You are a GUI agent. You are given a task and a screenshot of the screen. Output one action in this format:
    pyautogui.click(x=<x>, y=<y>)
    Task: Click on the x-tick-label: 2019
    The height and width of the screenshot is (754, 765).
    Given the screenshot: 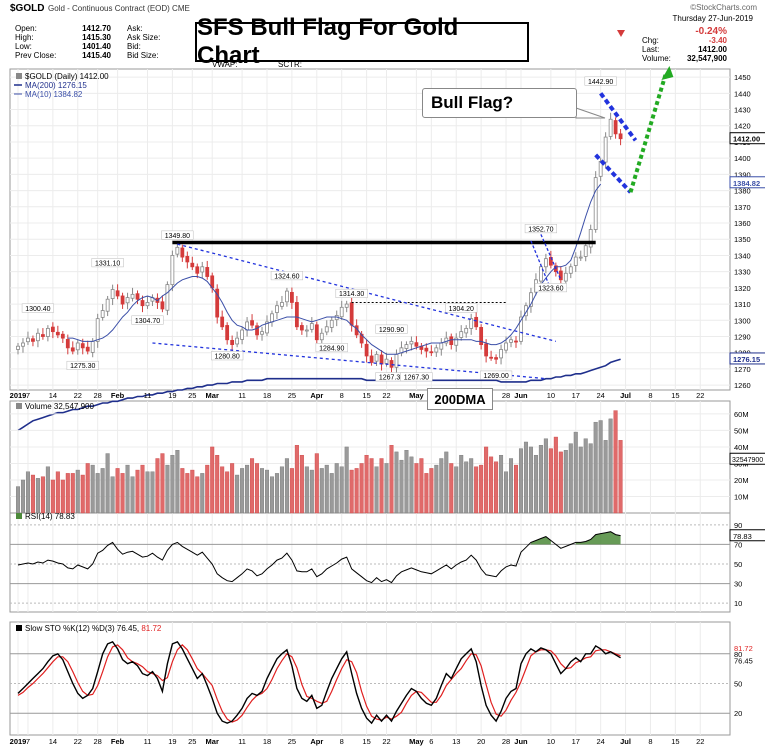 What is the action you would take?
    pyautogui.click(x=18, y=395)
    